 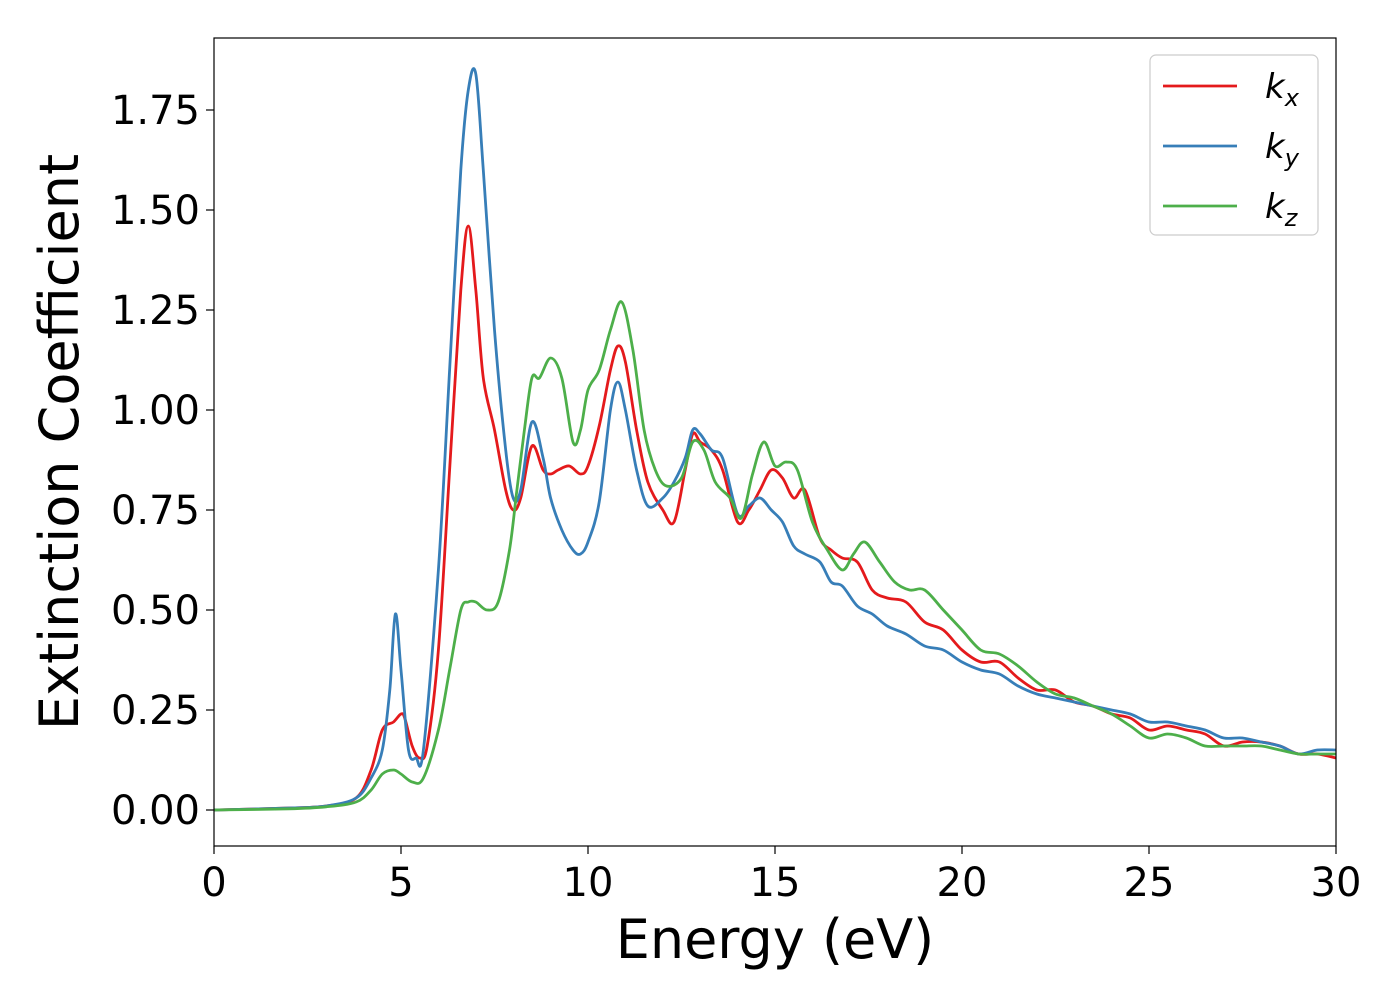 What do you see at coordinates (400, 883) in the screenshot?
I see `x-tick-label: 5` at bounding box center [400, 883].